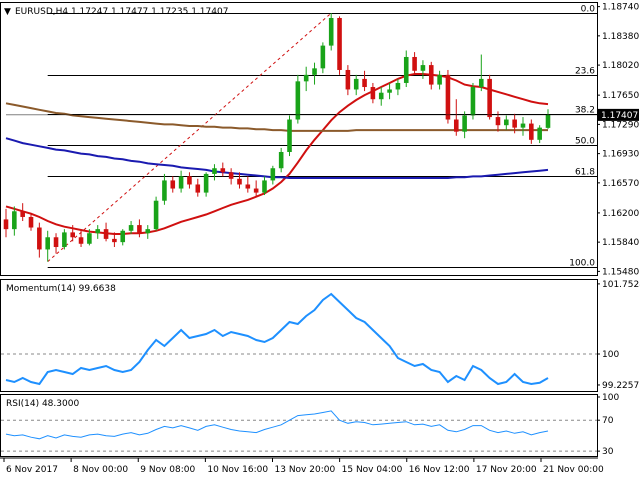 Image resolution: width=640 pixels, height=480 pixels. I want to click on time-tick-label: 15 Nov 04:00, so click(372, 470).